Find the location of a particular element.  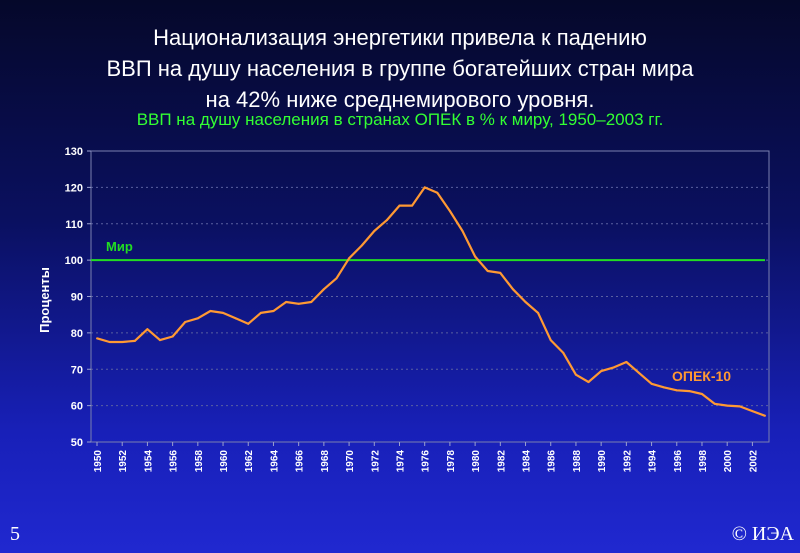

x-tick-label: 1988 is located at coordinates (577, 461).